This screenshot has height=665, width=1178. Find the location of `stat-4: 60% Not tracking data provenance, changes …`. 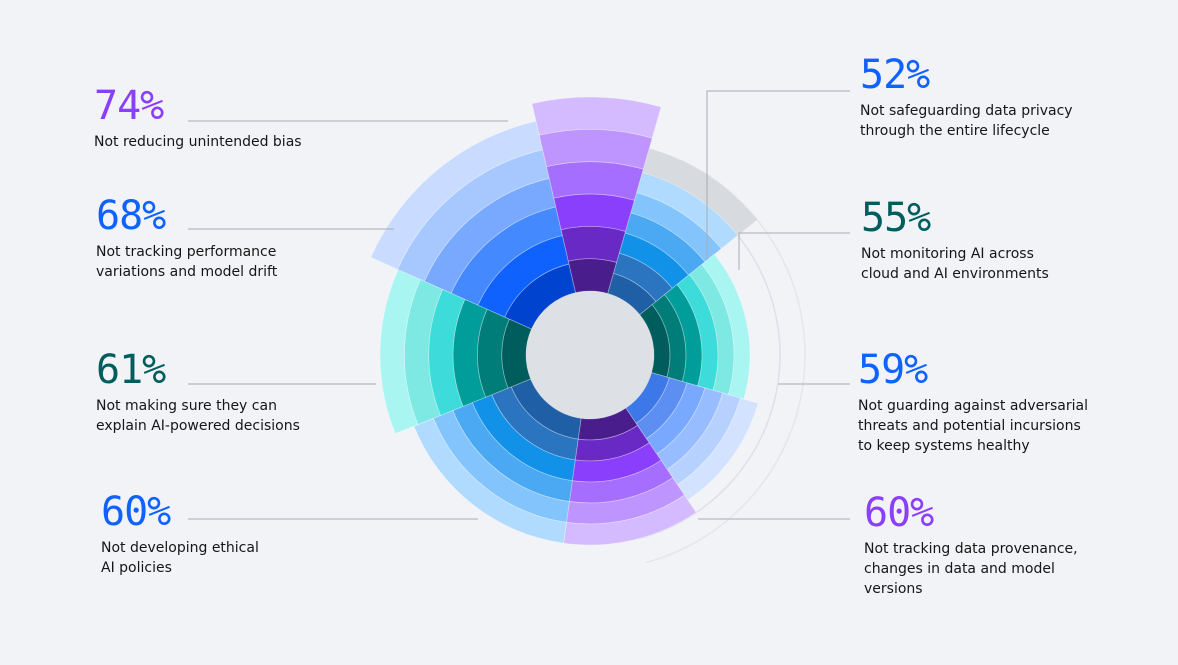

stat-4: 60% Not tracking data provenance, changes … is located at coordinates (989, 546).